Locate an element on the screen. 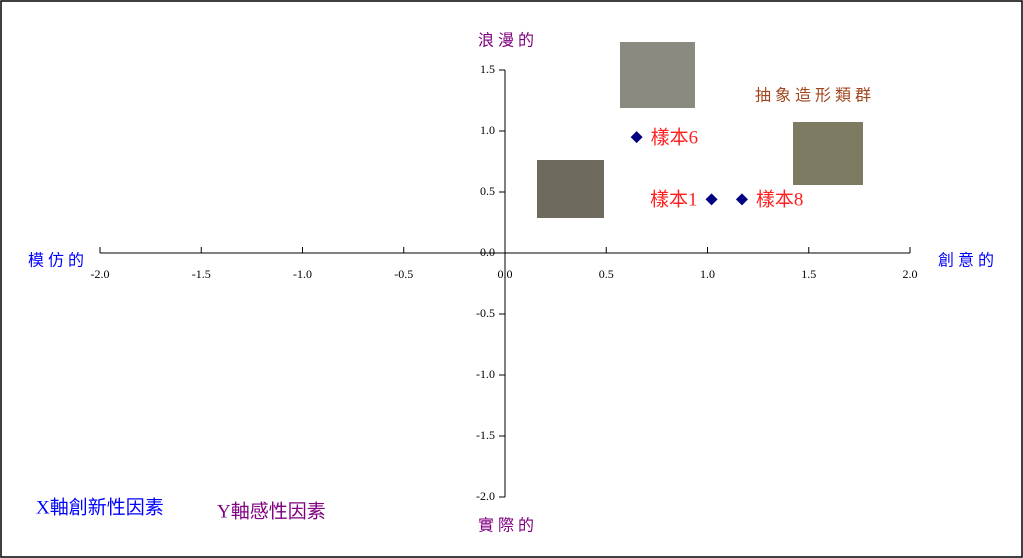 The width and height of the screenshot is (1023, 558). y-tick-label: -0.5 is located at coordinates (485, 313).